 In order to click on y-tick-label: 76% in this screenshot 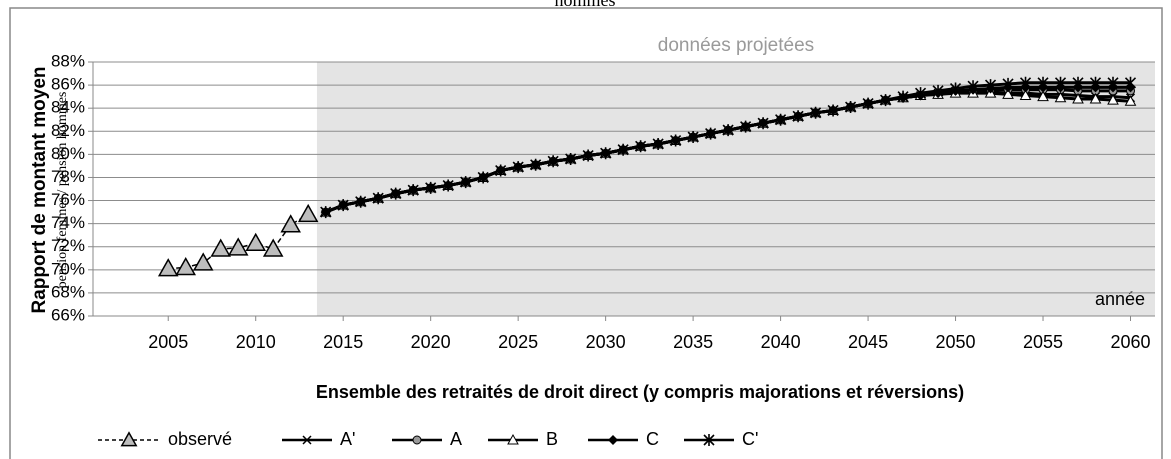, I will do `click(68, 199)`.